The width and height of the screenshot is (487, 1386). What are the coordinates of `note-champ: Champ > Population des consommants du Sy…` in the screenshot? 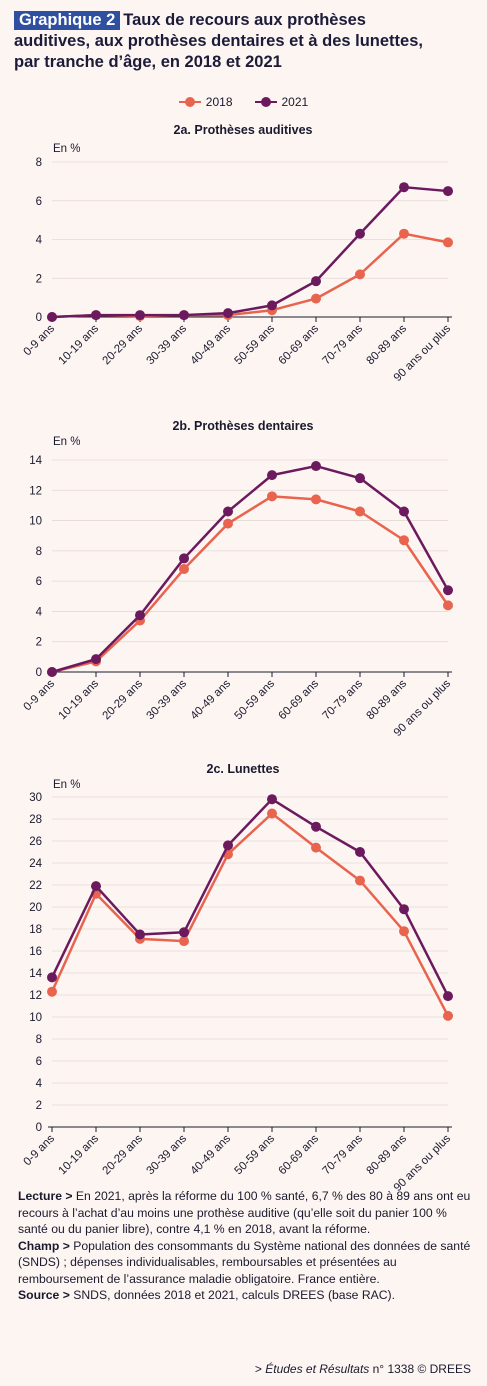 It's located at (248, 1263).